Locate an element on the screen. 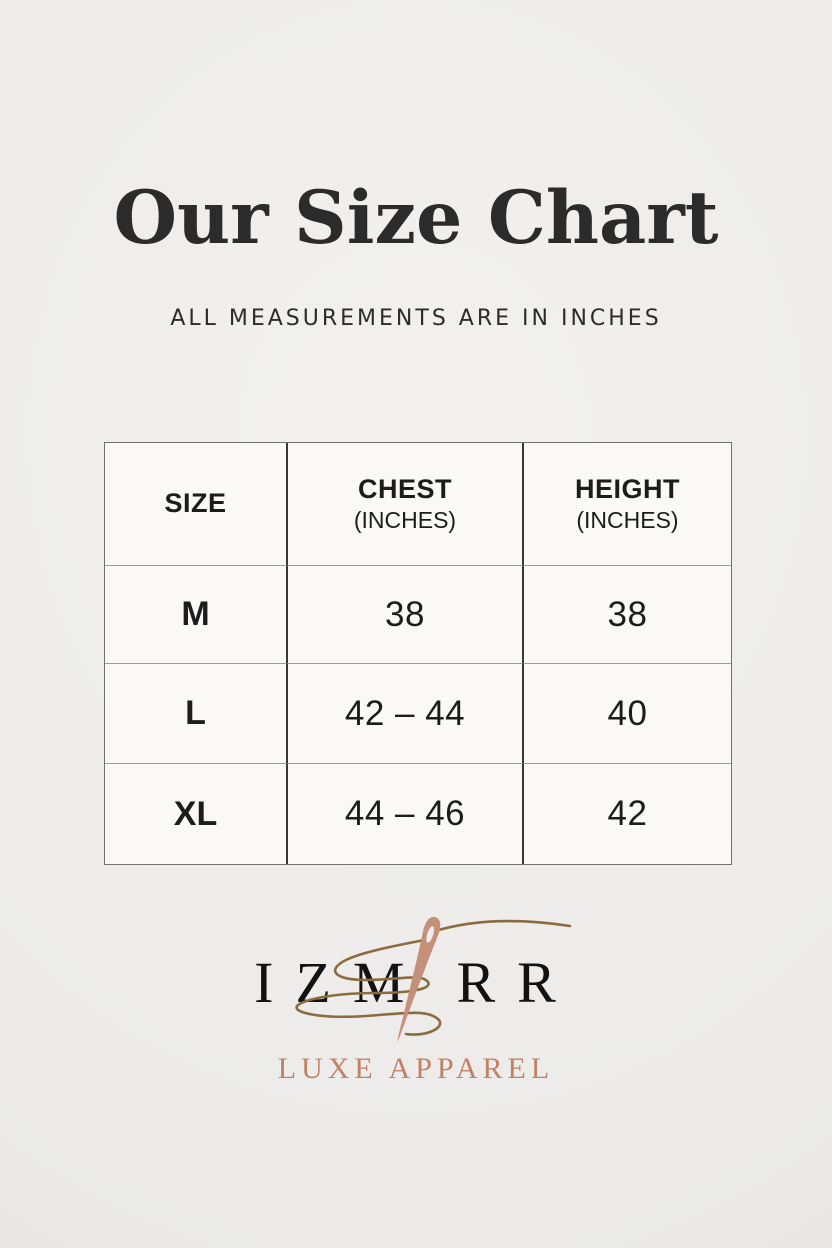 The height and width of the screenshot is (1248, 832). brand-letters-right: RR is located at coordinates (517, 982).